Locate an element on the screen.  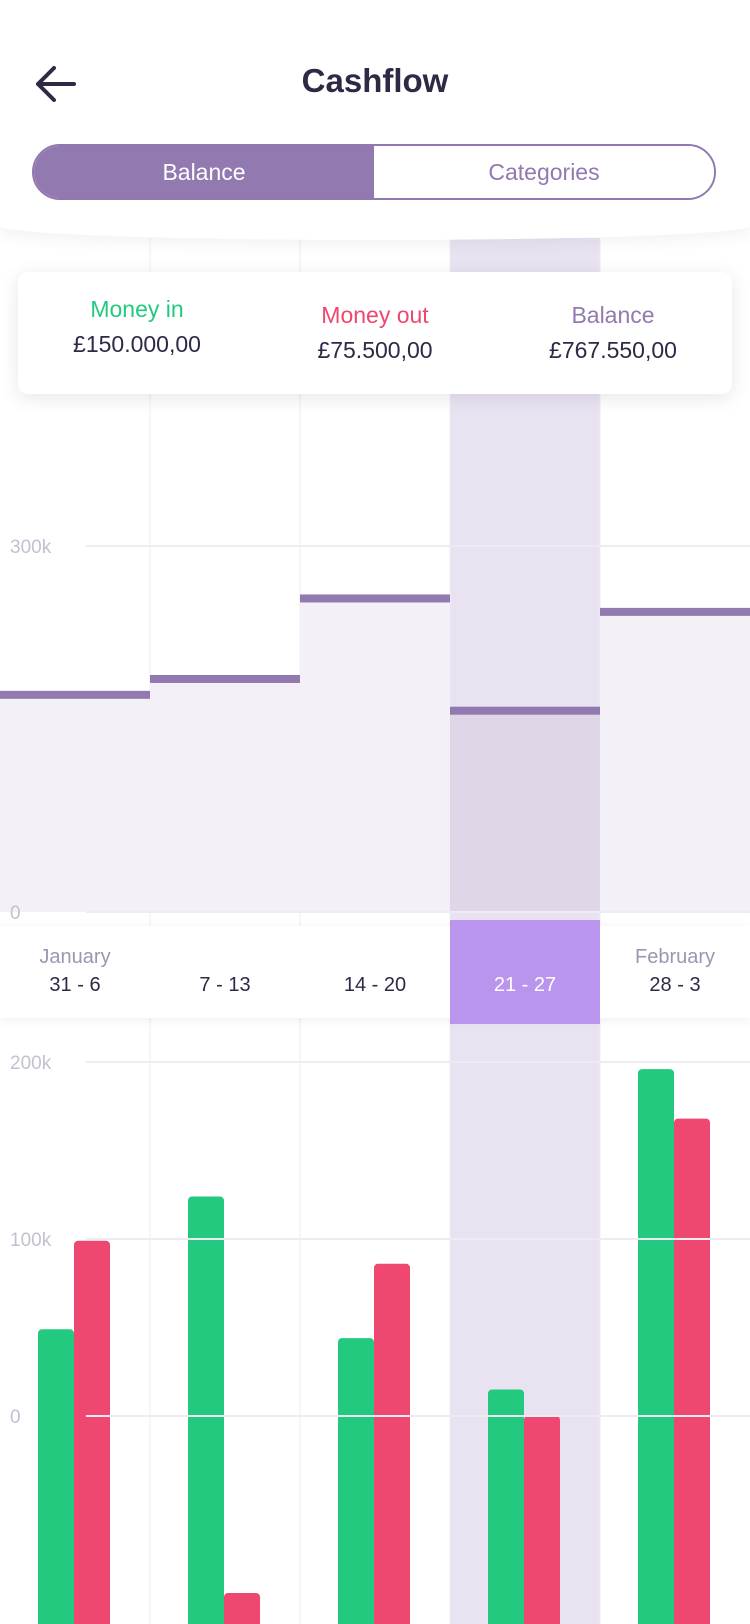
week-month: January is located at coordinates (75, 957).